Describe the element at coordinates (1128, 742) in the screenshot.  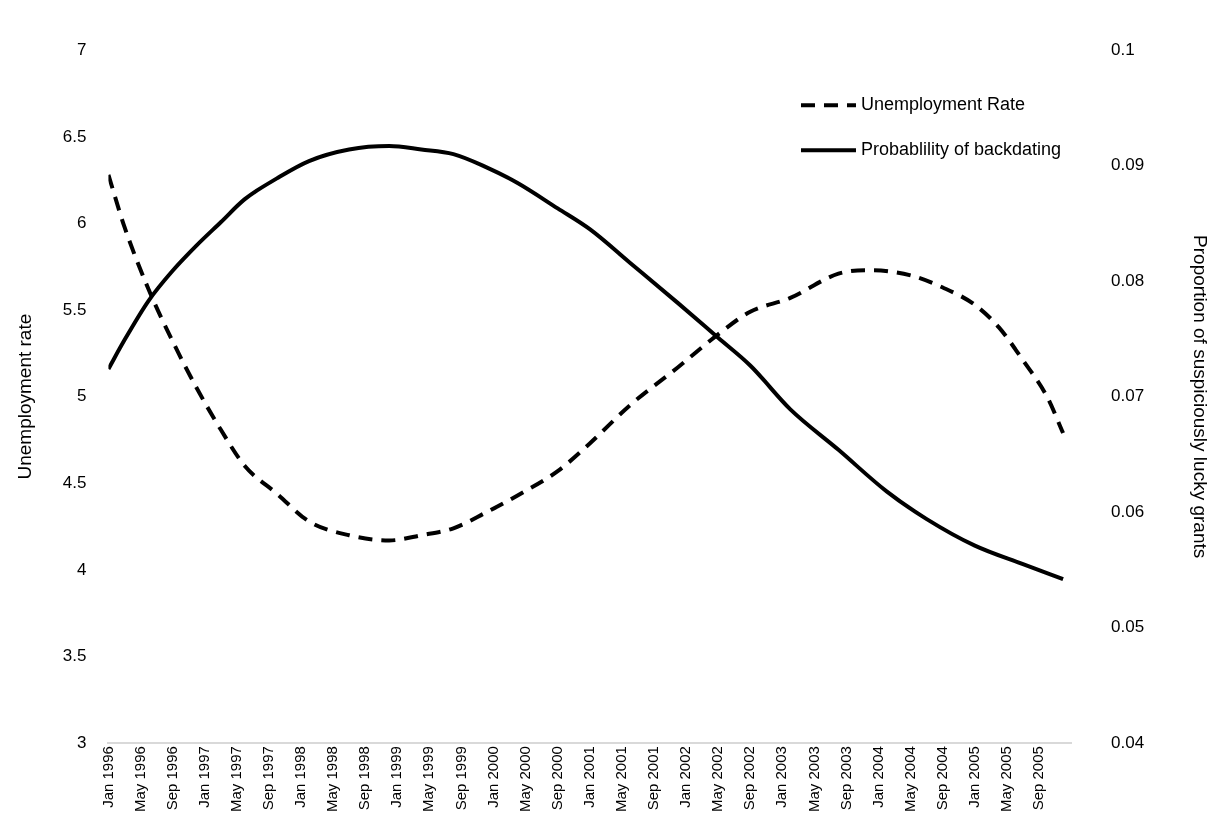
I see `y2-tick-label: 0.04` at that location.